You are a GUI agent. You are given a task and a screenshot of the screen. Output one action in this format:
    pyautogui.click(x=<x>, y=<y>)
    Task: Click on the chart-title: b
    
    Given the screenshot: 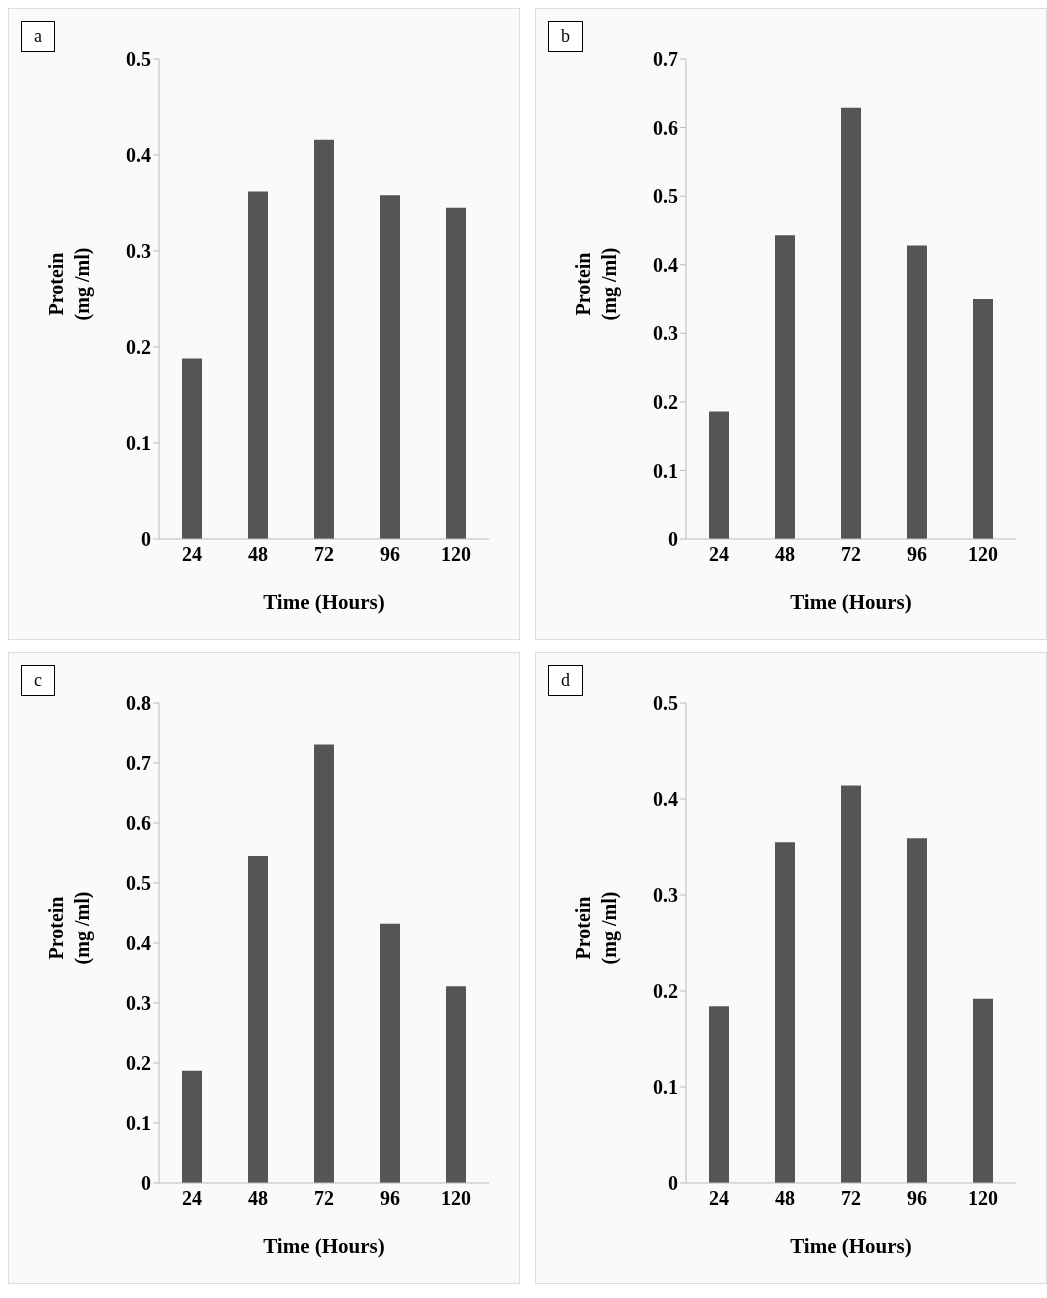 What is the action you would take?
    pyautogui.click(x=565, y=36)
    